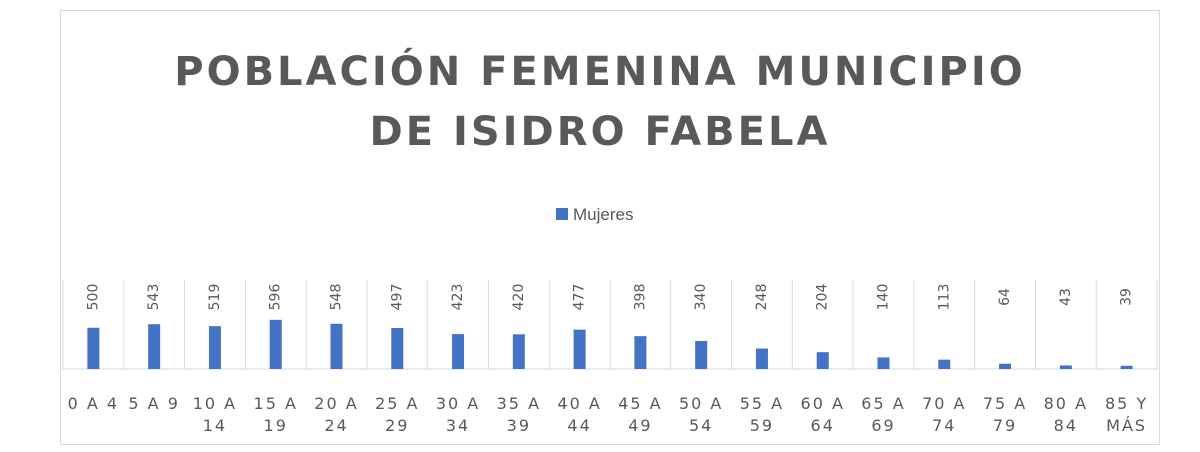 The width and height of the screenshot is (1200, 452). I want to click on x-tick-label: 85 Y MÁS, so click(1127, 414).